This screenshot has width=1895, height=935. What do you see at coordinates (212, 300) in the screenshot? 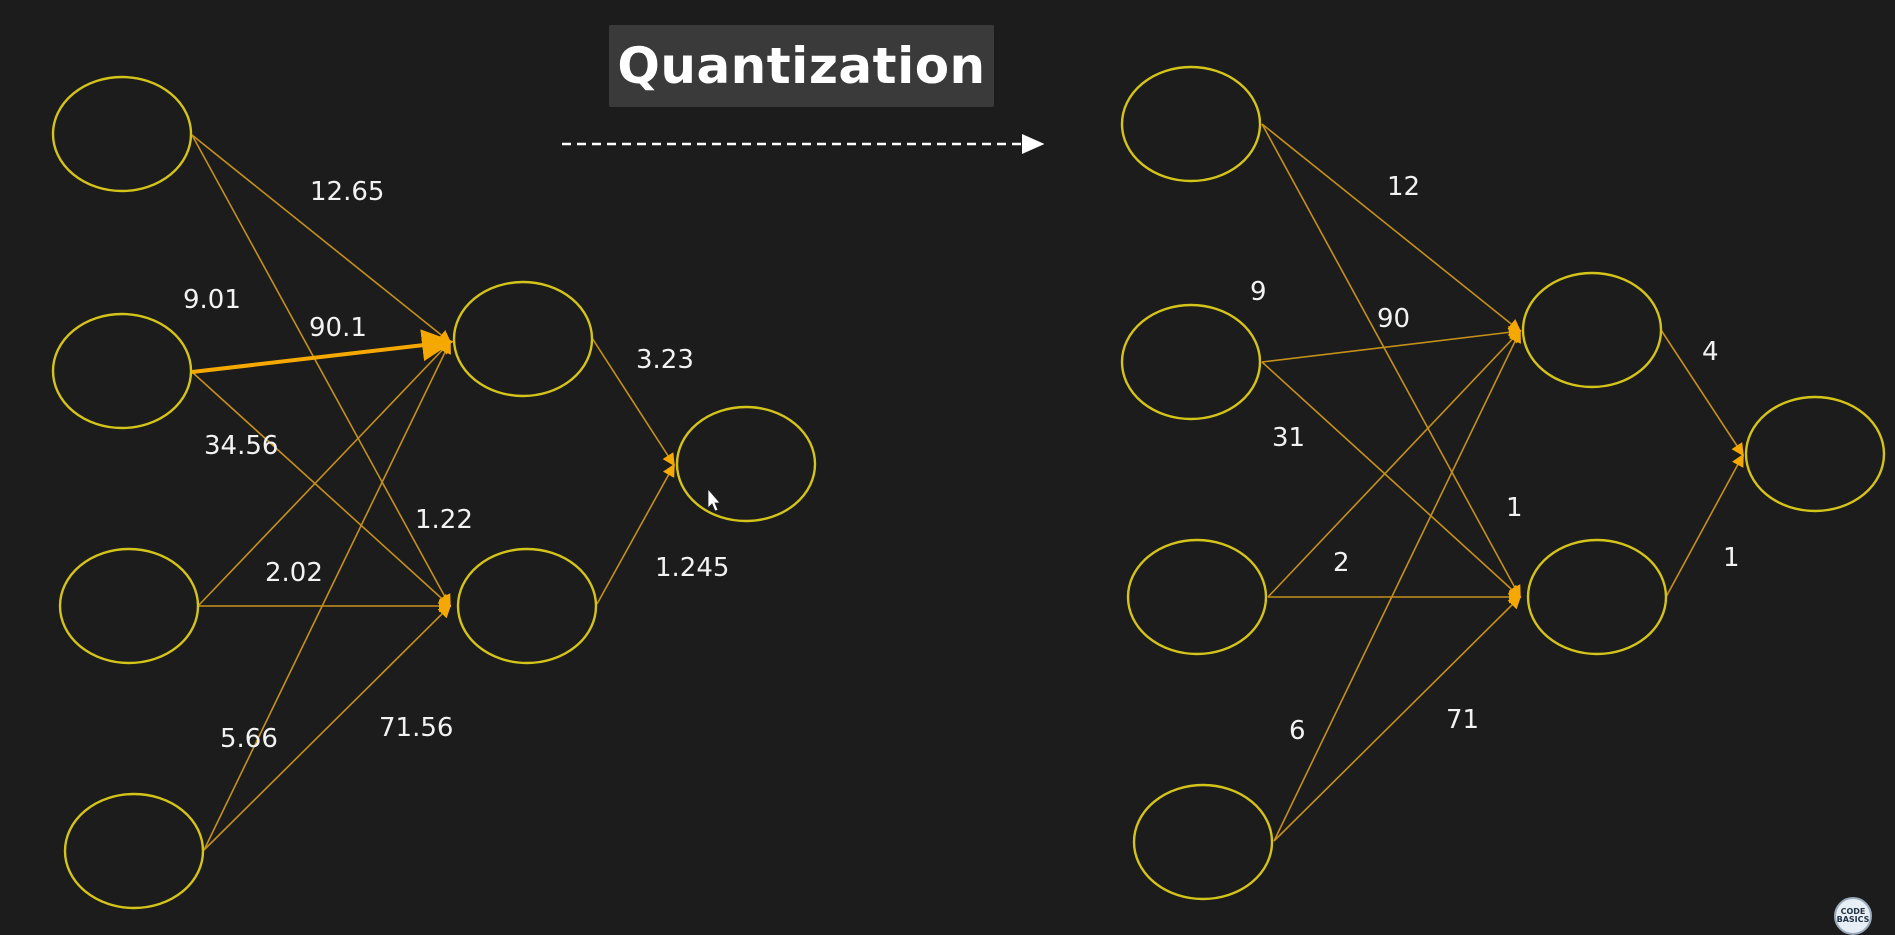
I see `weight-label: 9.01` at bounding box center [212, 300].